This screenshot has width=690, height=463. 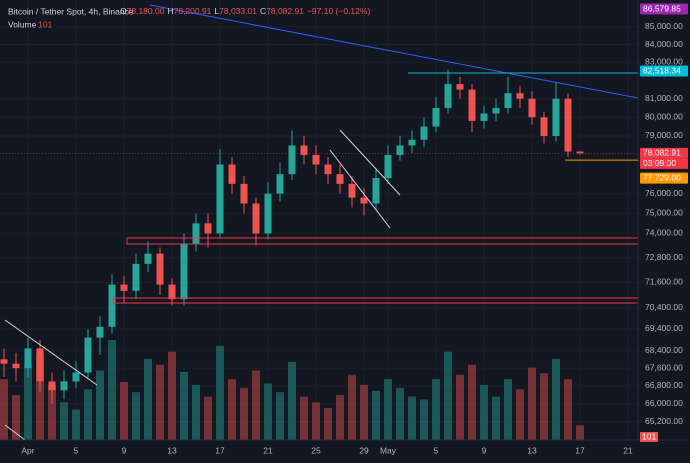 I want to click on y-tick-label: 69,400.00, so click(x=664, y=328).